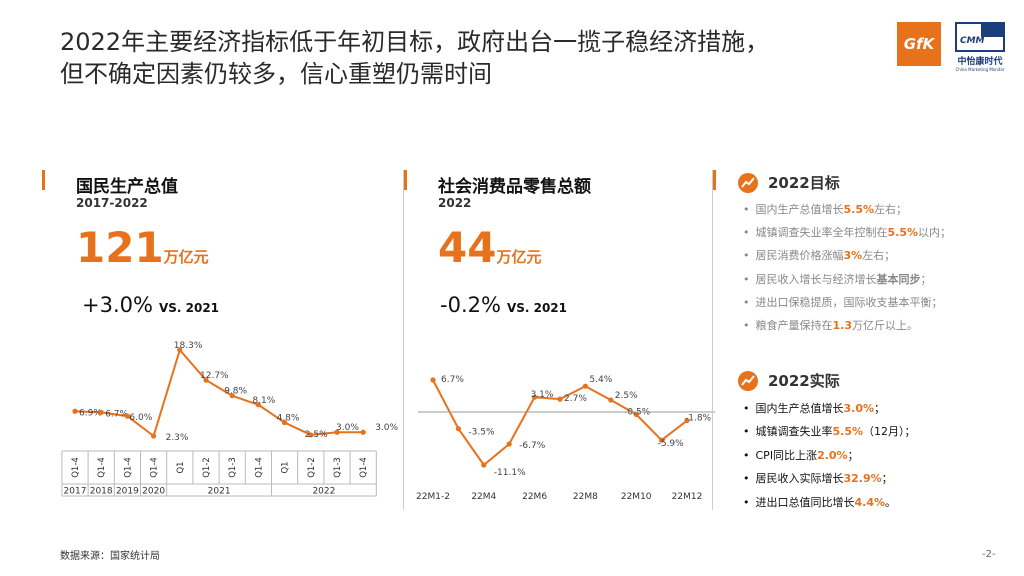 Image resolution: width=1024 pixels, height=576 pixels. What do you see at coordinates (151, 305) in the screenshot?
I see `gdp-growth: +3.0% VS. 2021` at bounding box center [151, 305].